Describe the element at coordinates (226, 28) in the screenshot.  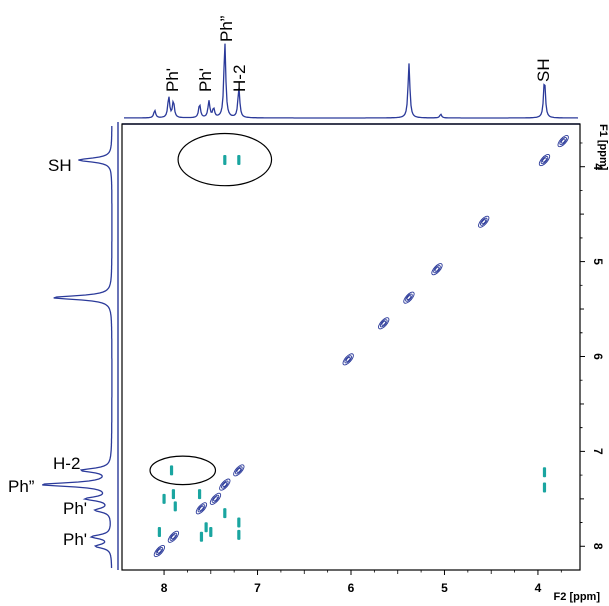
I see `top-label-ph-double-prime: Ph”` at that location.